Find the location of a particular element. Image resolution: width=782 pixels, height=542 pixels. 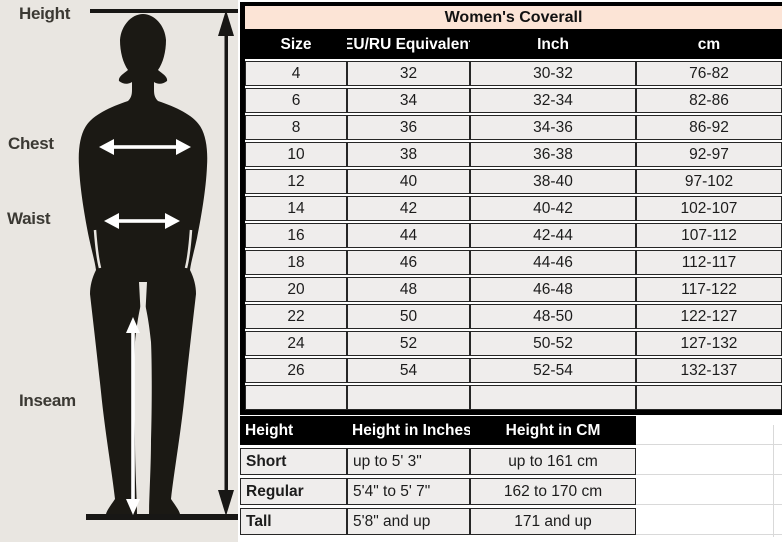

table-row: Short up to 5' 3" up to 161 cm is located at coordinates (511, 461).